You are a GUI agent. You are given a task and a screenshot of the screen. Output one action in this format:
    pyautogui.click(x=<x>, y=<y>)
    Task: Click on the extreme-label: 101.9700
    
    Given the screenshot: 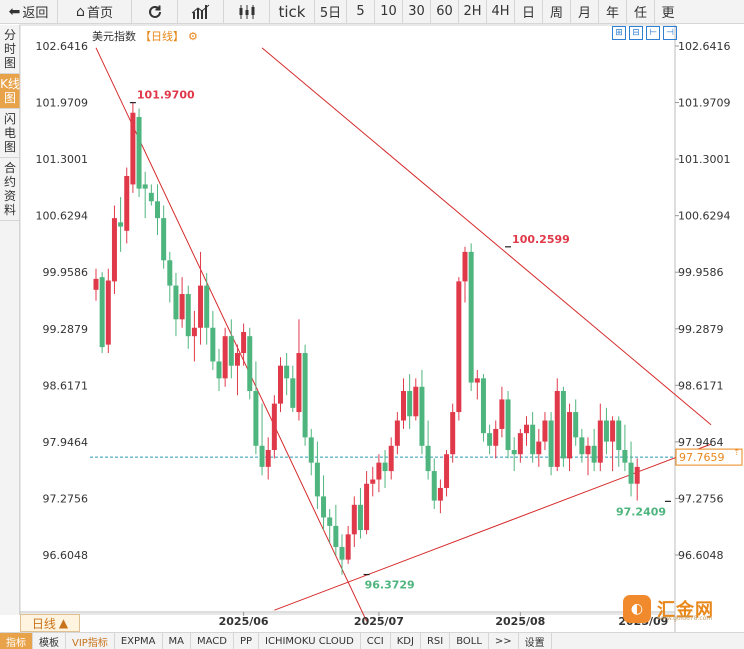 What is the action you would take?
    pyautogui.click(x=166, y=95)
    